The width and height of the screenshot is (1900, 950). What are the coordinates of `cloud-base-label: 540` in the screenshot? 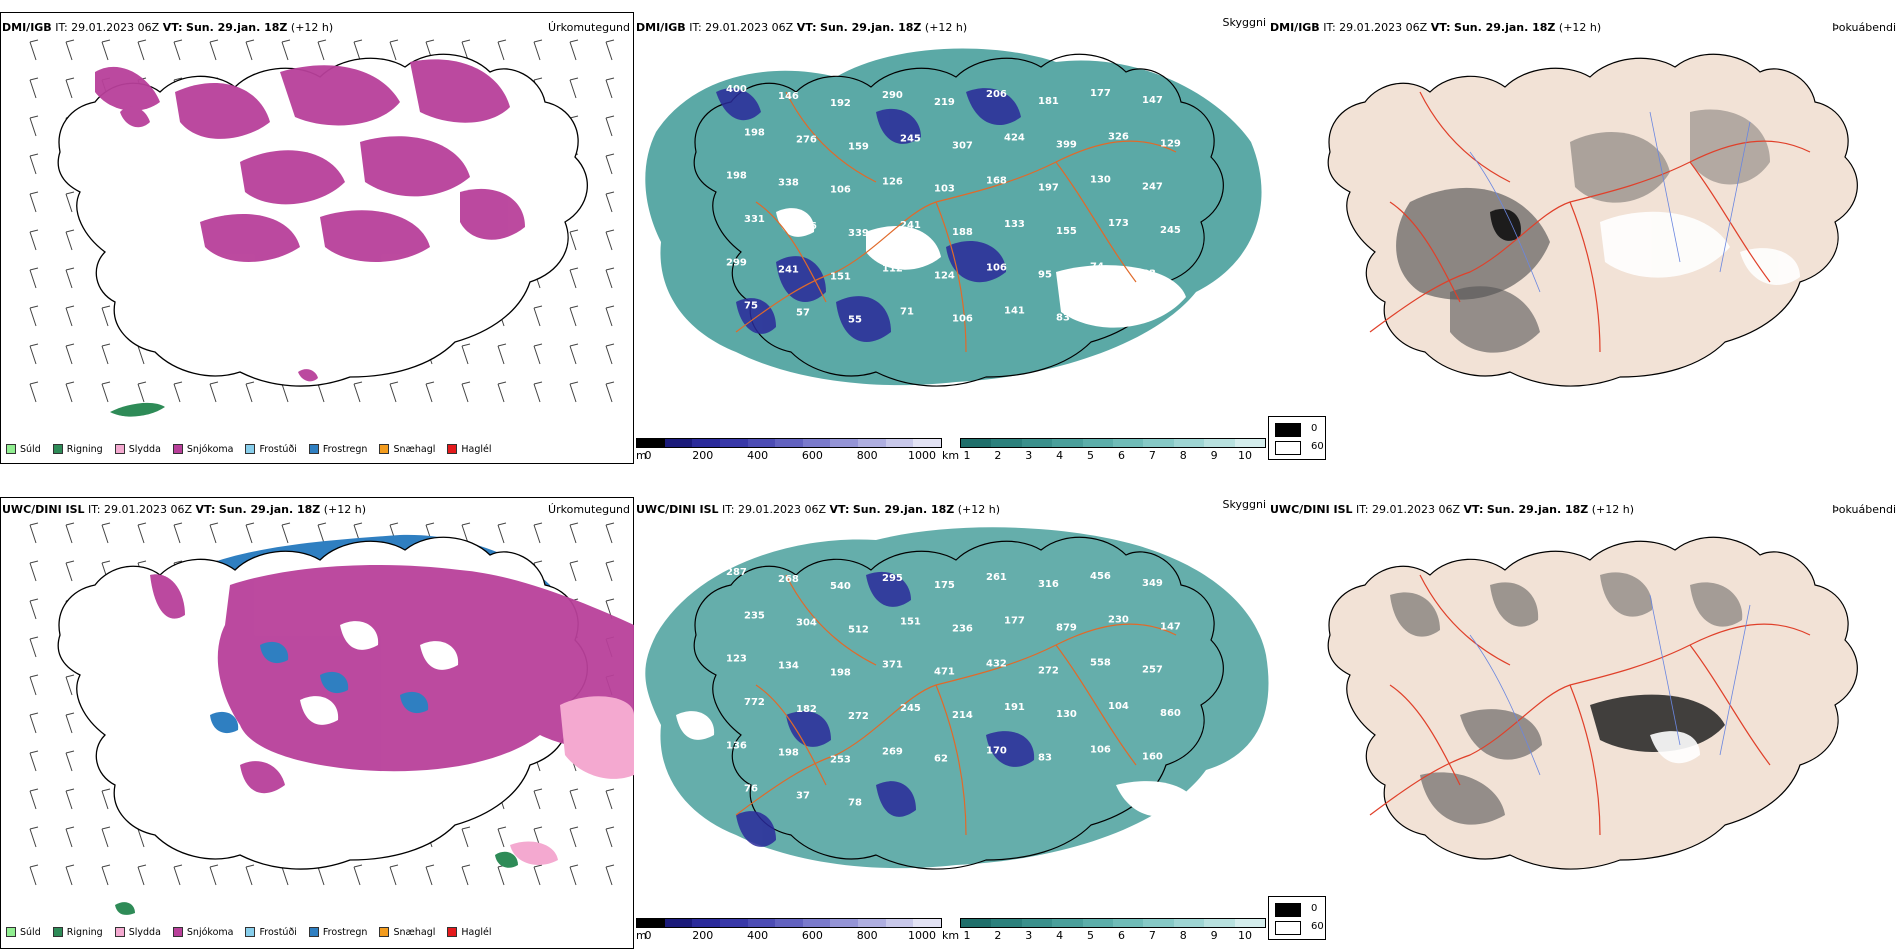 It's located at (840, 586).